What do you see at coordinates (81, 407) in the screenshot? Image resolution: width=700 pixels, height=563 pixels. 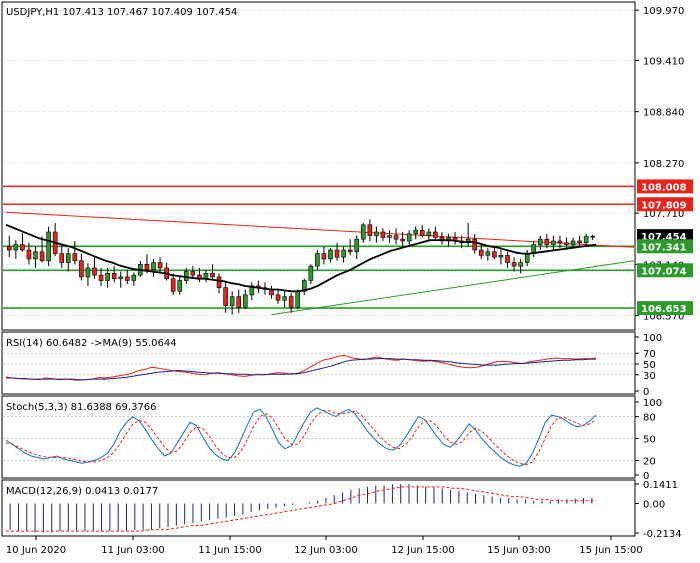 I see `stoch-panel-header: Stoch(5,3,3) 81.6388 69.3766` at bounding box center [81, 407].